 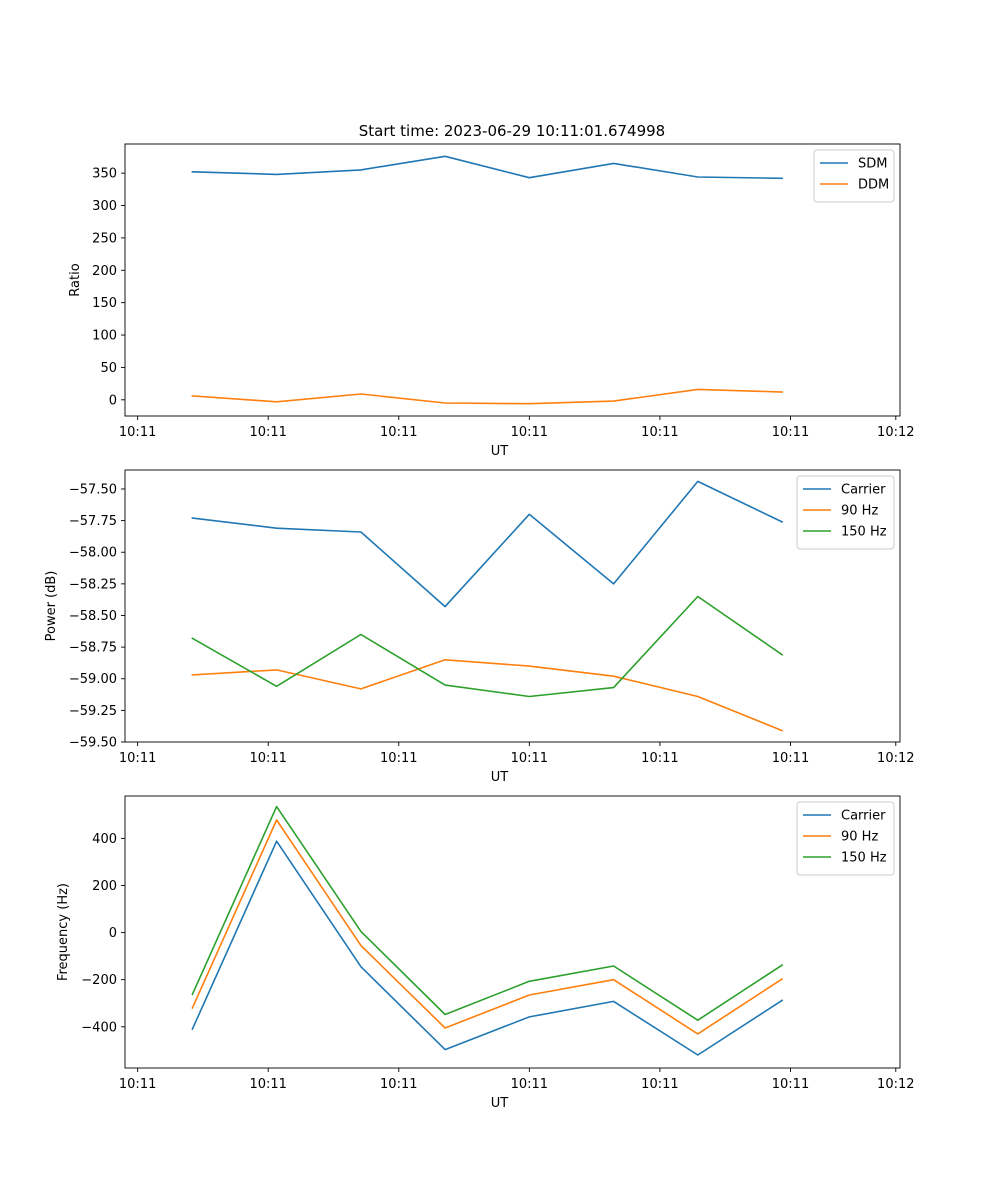 What do you see at coordinates (63, 932) in the screenshot?
I see `y-axis-label: Frequency (Hz)` at bounding box center [63, 932].